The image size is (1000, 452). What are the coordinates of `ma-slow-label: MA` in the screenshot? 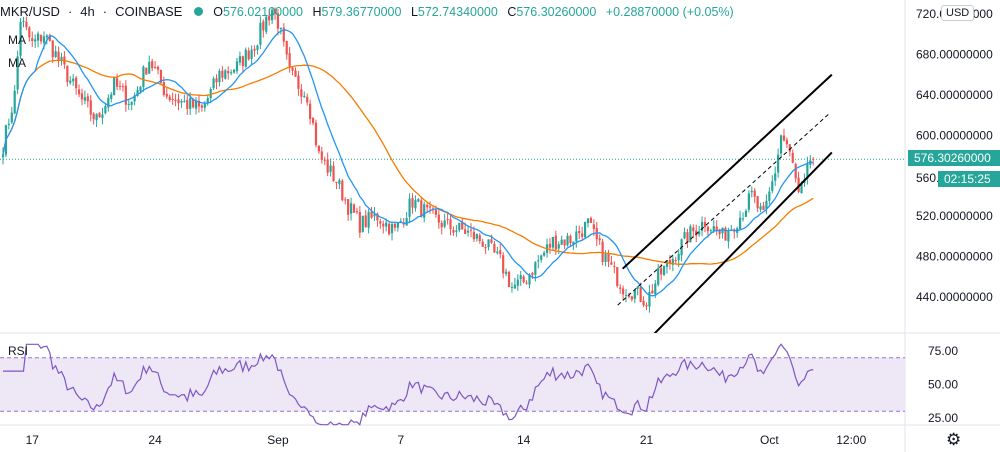 It's located at (17, 63).